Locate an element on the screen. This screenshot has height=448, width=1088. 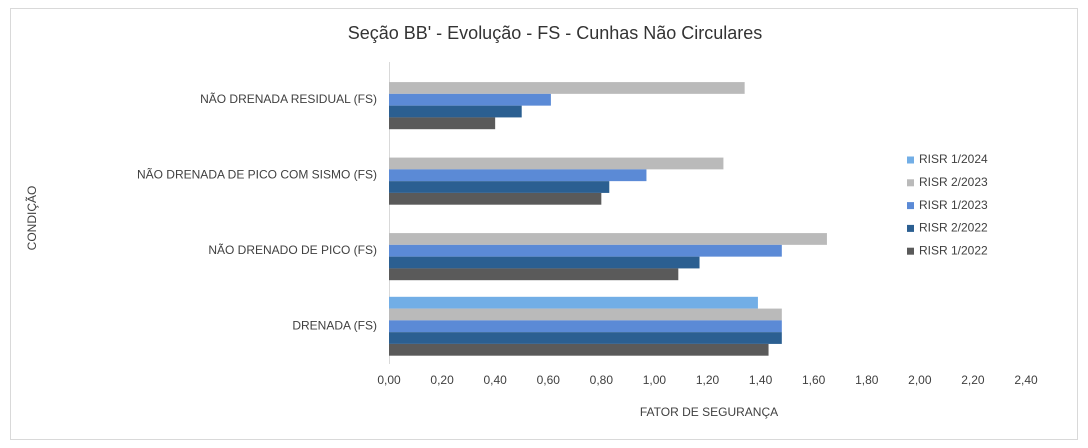
legend-label: RISR 2/2022 is located at coordinates (953, 228).